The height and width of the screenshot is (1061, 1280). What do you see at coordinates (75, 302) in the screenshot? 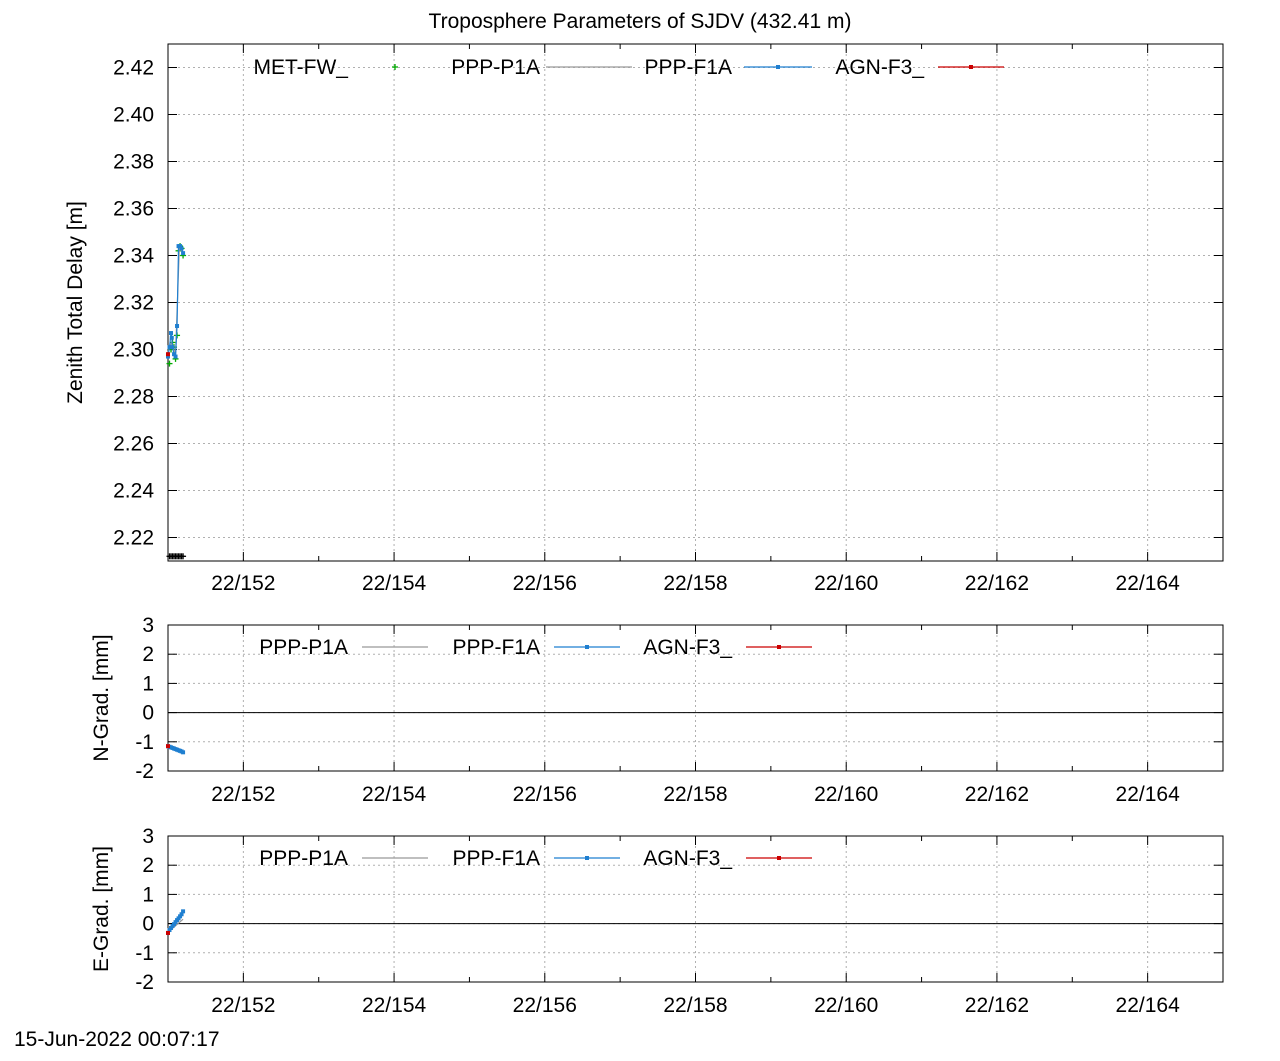
I see `y-axis-label: Zenith Total Delay [m]` at bounding box center [75, 302].